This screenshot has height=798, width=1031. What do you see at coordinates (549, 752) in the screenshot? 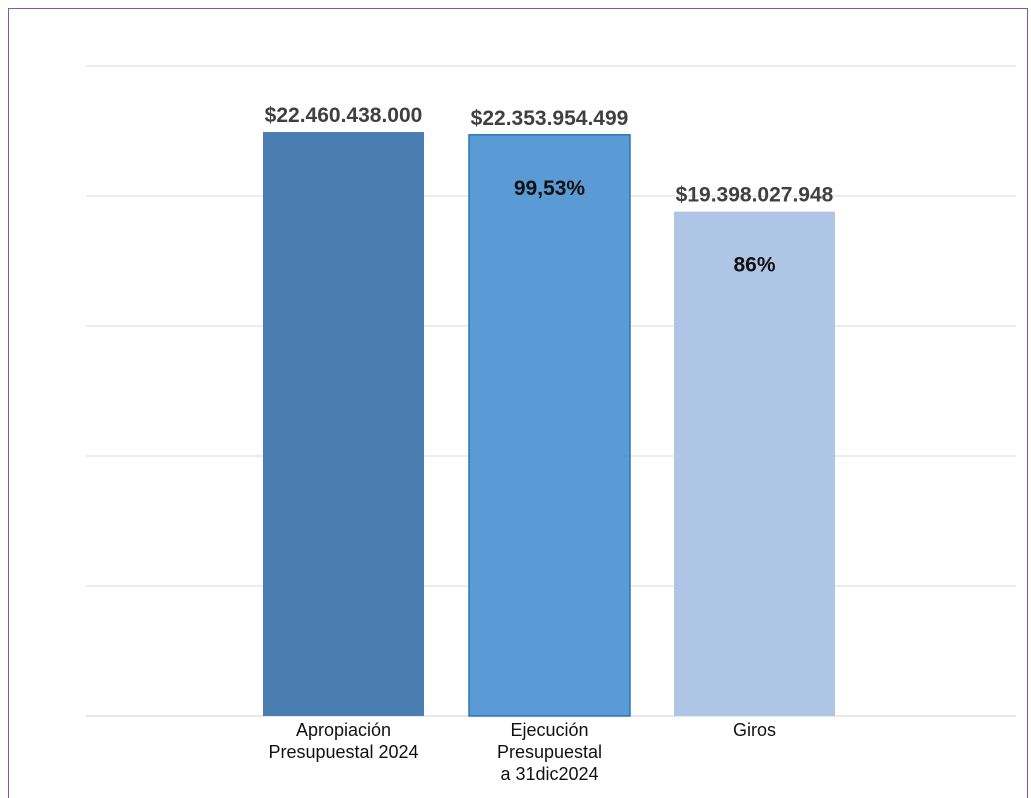
I see `category-label: Presupuestal` at bounding box center [549, 752].